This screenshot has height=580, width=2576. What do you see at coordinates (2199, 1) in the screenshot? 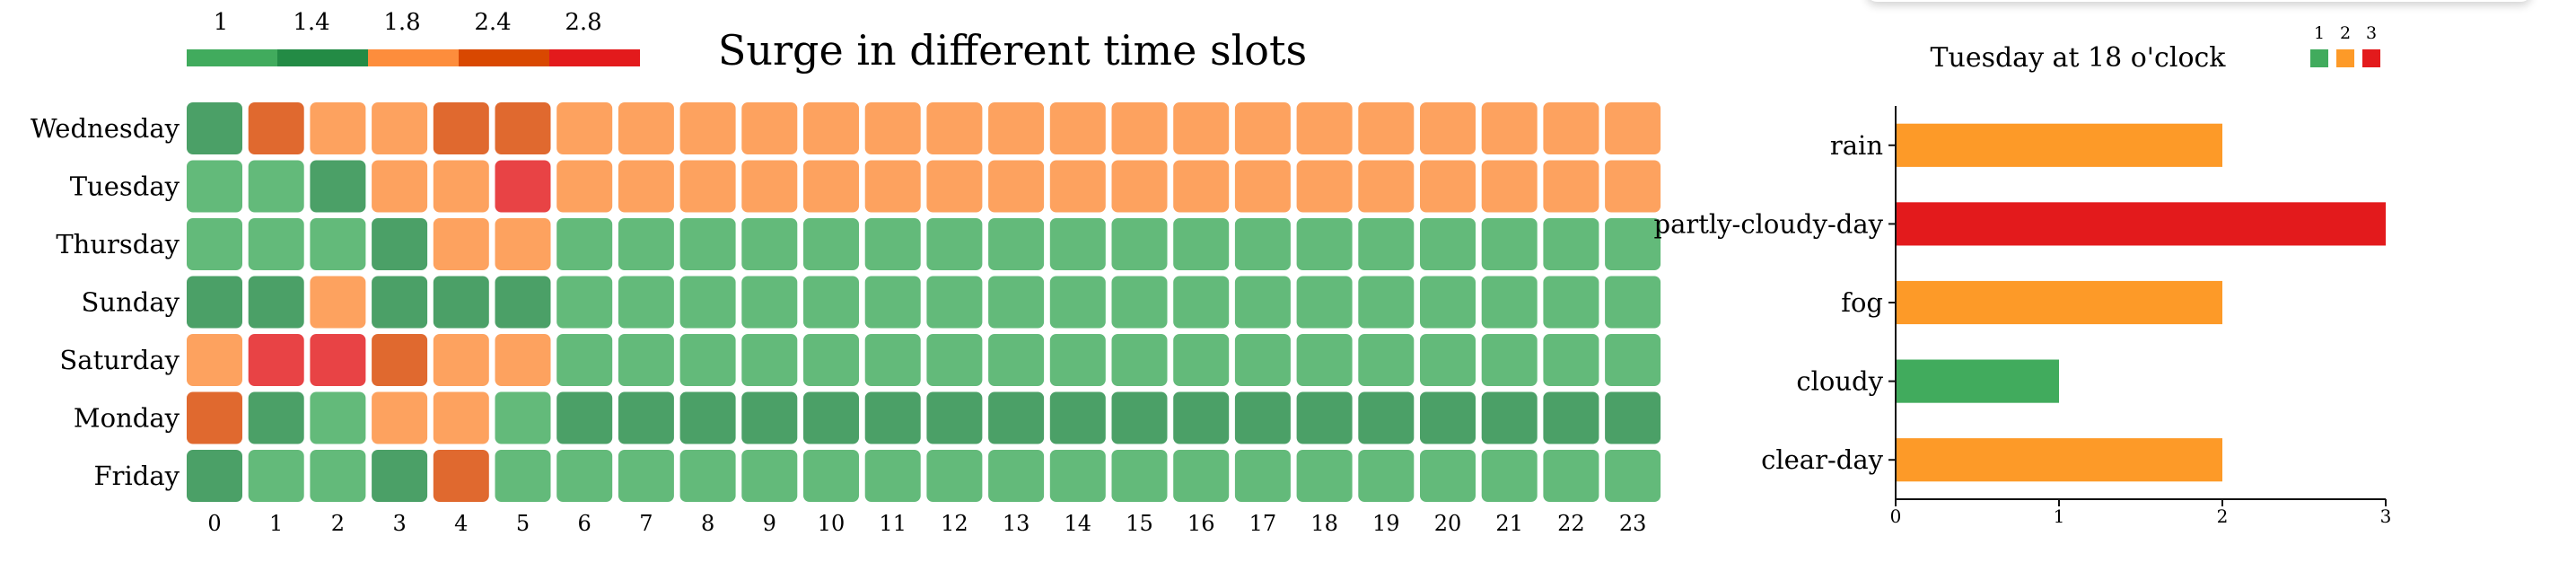
I see `window-shadow` at bounding box center [2199, 1].